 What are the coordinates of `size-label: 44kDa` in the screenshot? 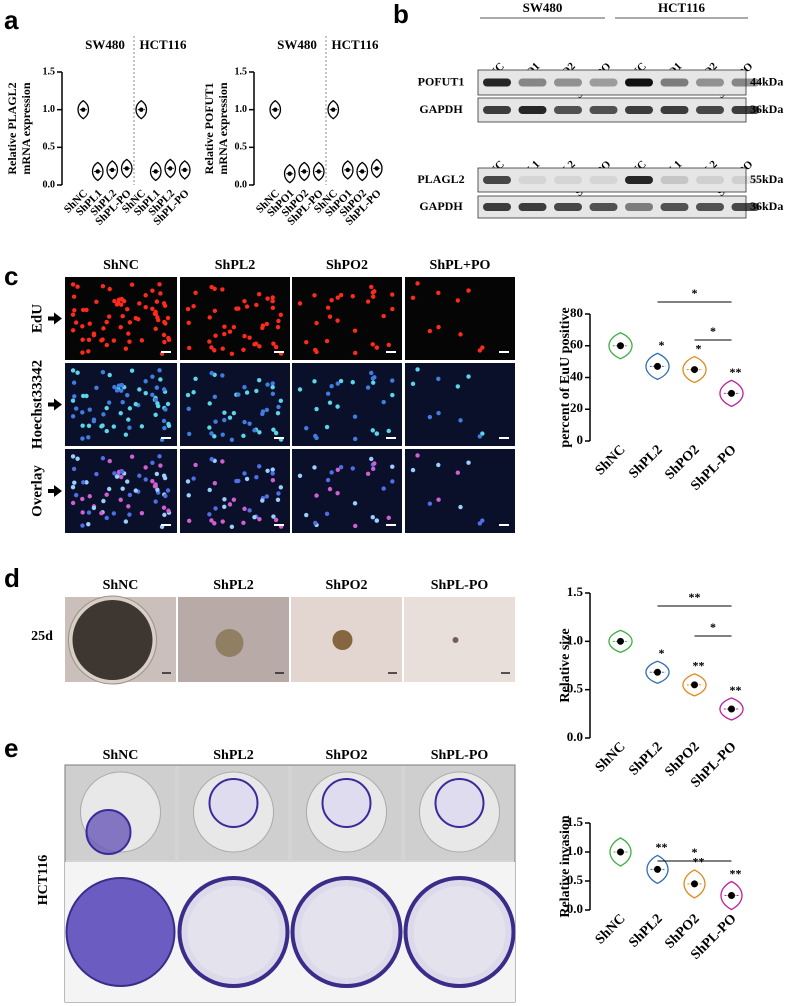 It's located at (766, 81).